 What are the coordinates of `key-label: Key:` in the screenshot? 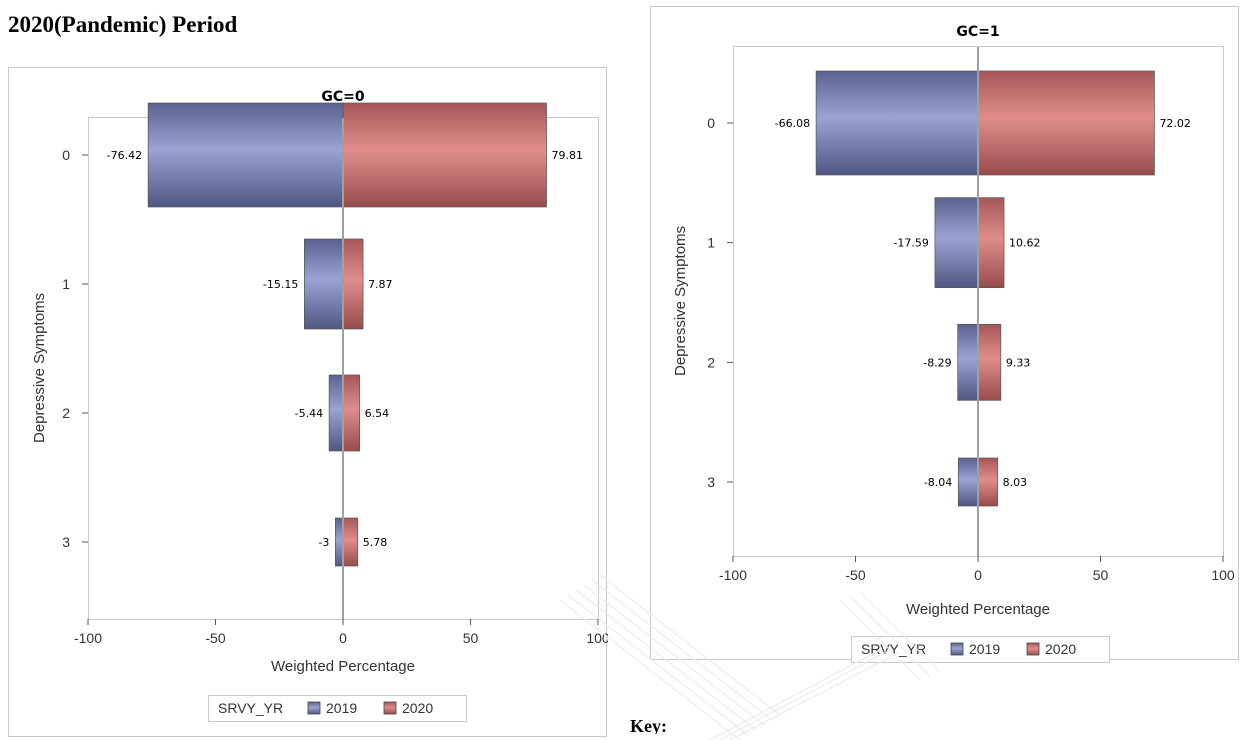 It's located at (648, 725).